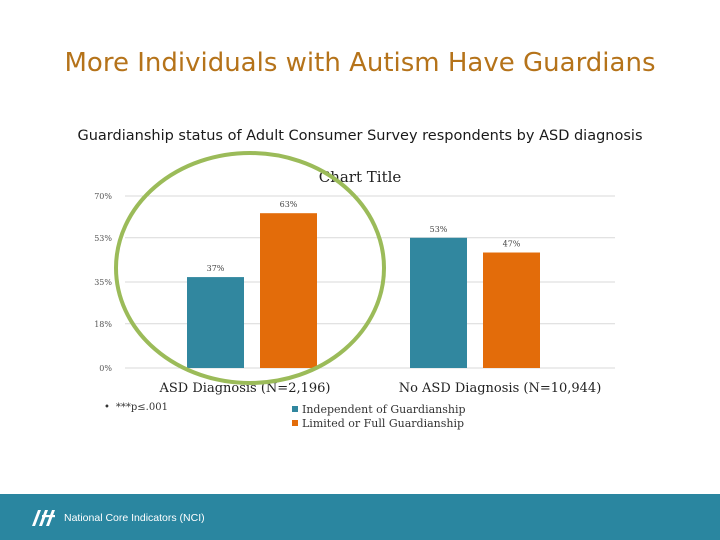 The image size is (720, 540). I want to click on x-category-label: No ASD Diagnosis (N=10,944), so click(500, 388).